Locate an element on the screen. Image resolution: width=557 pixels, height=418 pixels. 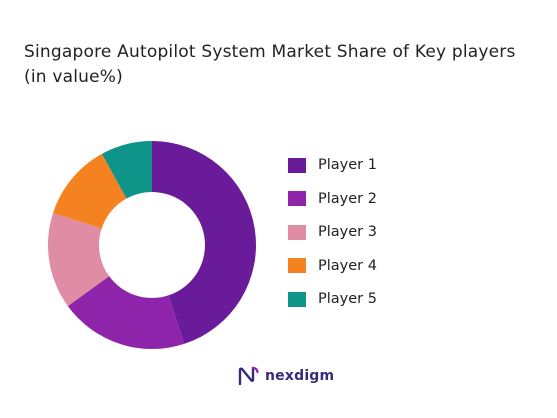
legend-item-player-3: Player 3 is located at coordinates (332, 232).